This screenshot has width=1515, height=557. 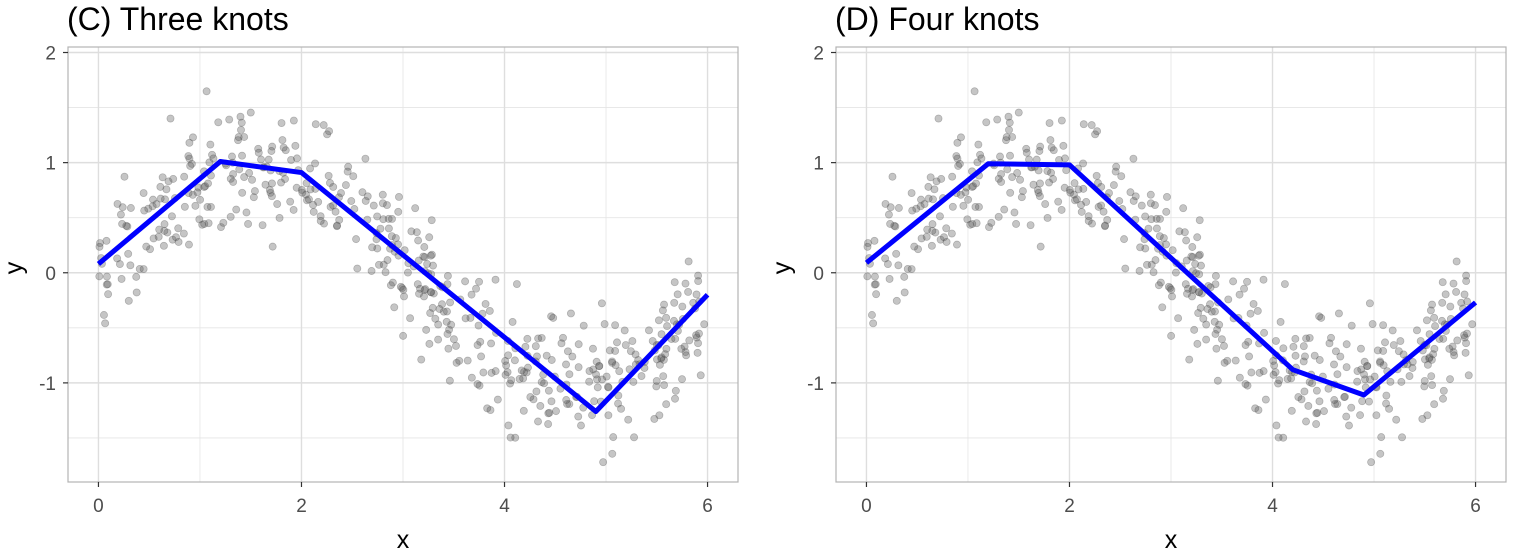 I want to click on x-tick-label: 0, so click(x=866, y=506).